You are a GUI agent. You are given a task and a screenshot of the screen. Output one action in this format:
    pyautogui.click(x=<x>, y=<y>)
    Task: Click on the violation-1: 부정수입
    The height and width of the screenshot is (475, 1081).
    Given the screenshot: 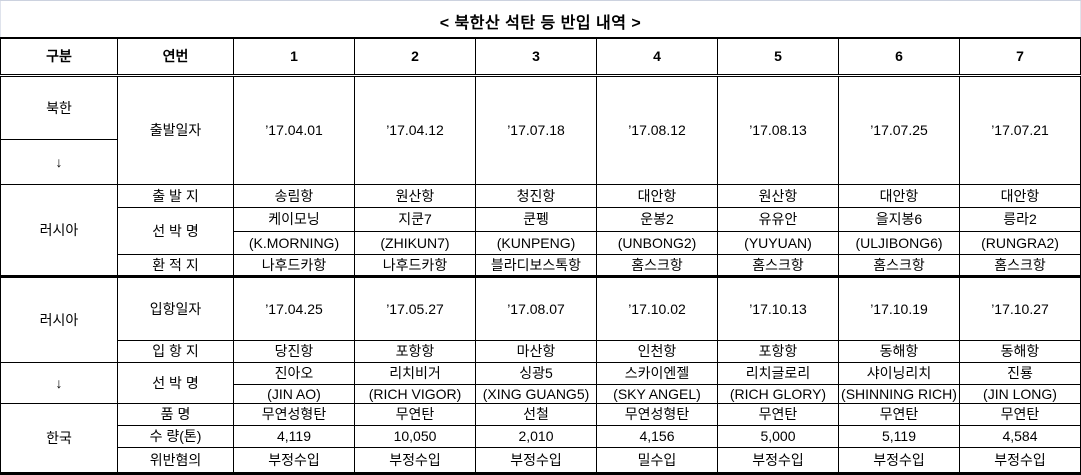 What is the action you would take?
    pyautogui.click(x=294, y=461)
    